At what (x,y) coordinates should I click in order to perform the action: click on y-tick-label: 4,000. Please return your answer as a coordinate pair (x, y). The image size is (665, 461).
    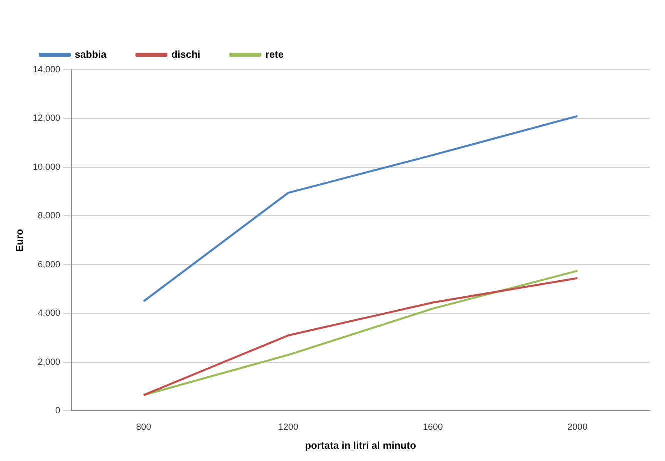
    Looking at the image, I should click on (49, 313).